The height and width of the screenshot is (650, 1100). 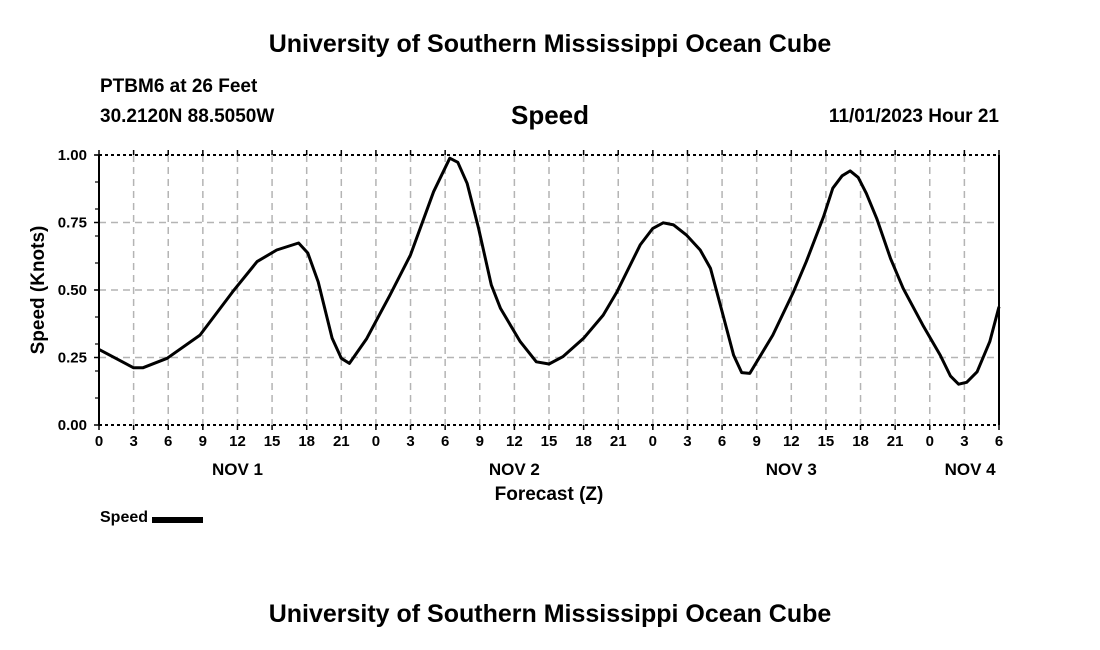 What do you see at coordinates (72, 155) in the screenshot?
I see `y-tick-label: 1.00` at bounding box center [72, 155].